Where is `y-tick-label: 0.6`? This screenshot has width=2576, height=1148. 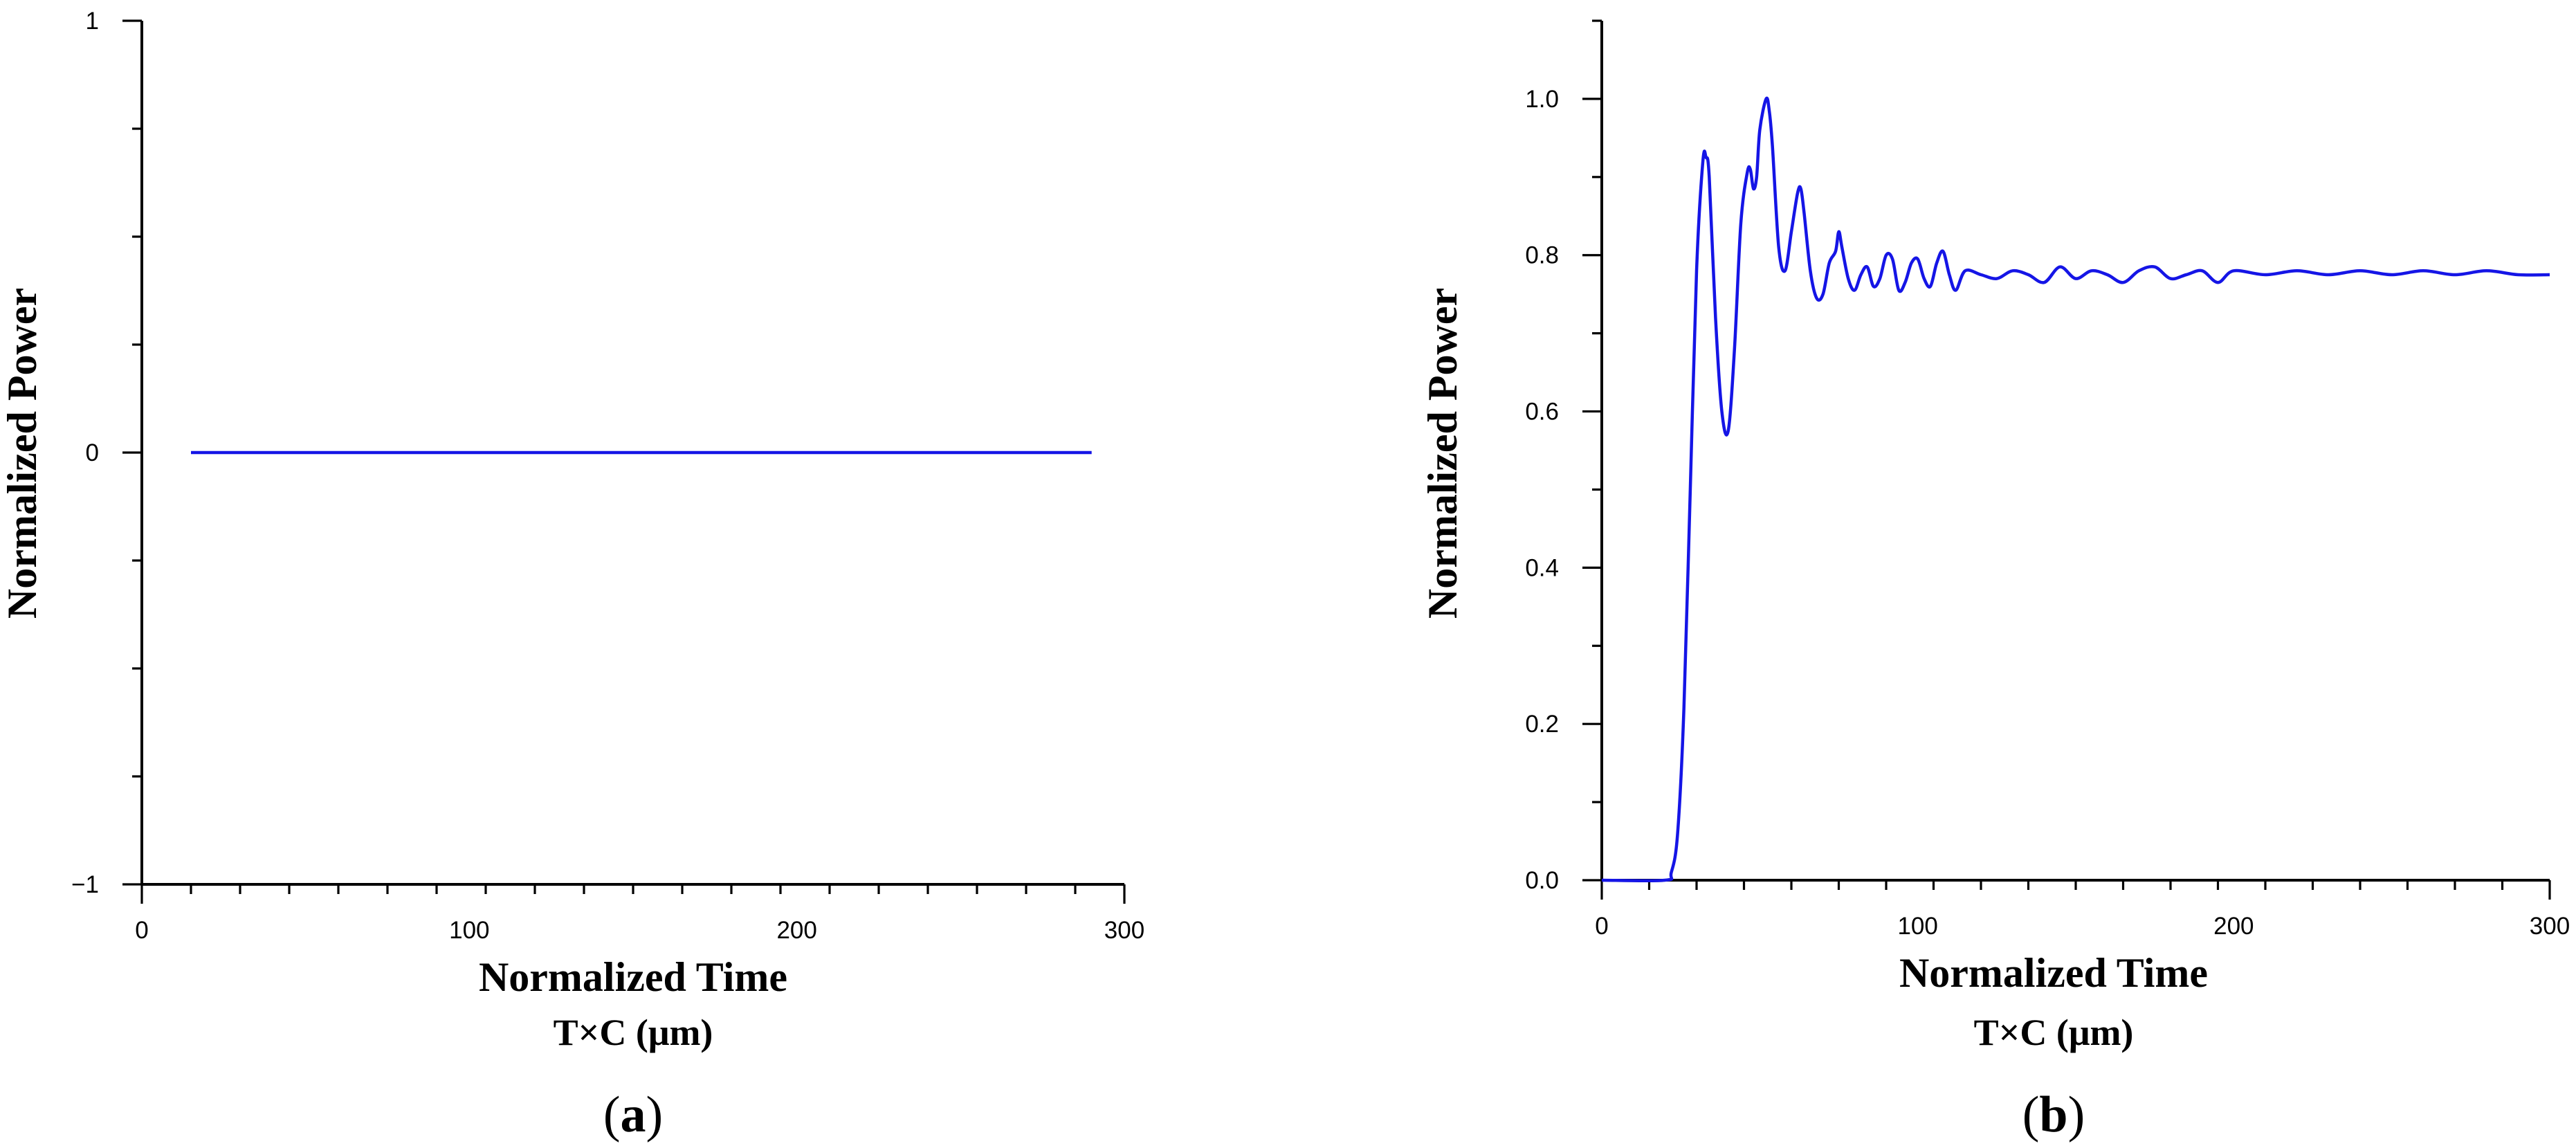
y-tick-label: 0.6 is located at coordinates (1542, 412).